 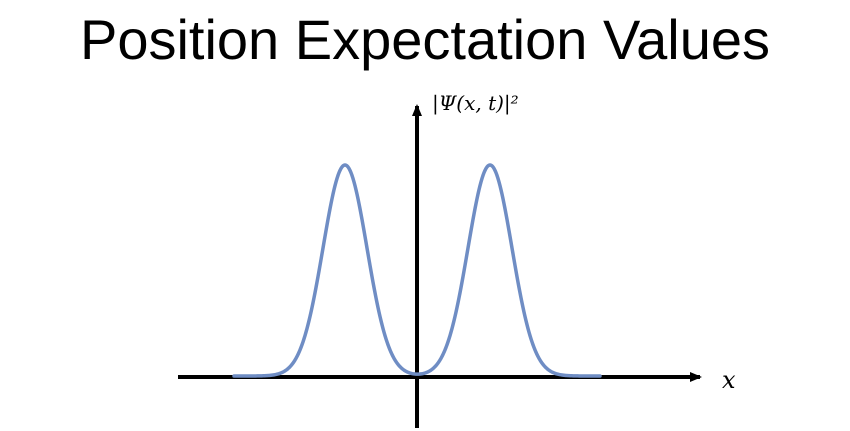 What do you see at coordinates (729, 380) in the screenshot?
I see `x-axis-label: x` at bounding box center [729, 380].